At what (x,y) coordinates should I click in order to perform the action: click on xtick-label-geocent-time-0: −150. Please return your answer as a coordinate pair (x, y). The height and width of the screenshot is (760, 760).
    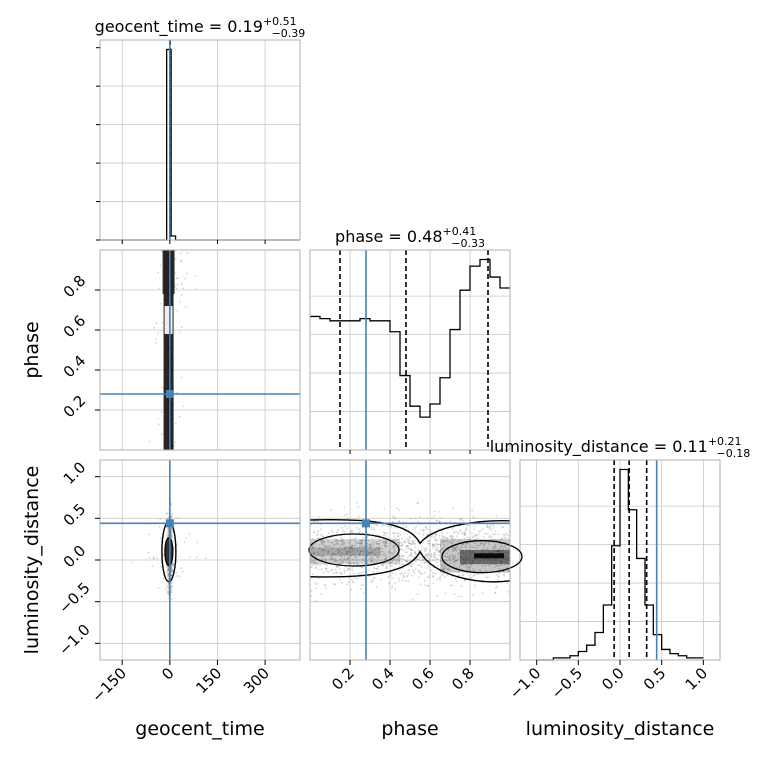
    Looking at the image, I should click on (109, 685).